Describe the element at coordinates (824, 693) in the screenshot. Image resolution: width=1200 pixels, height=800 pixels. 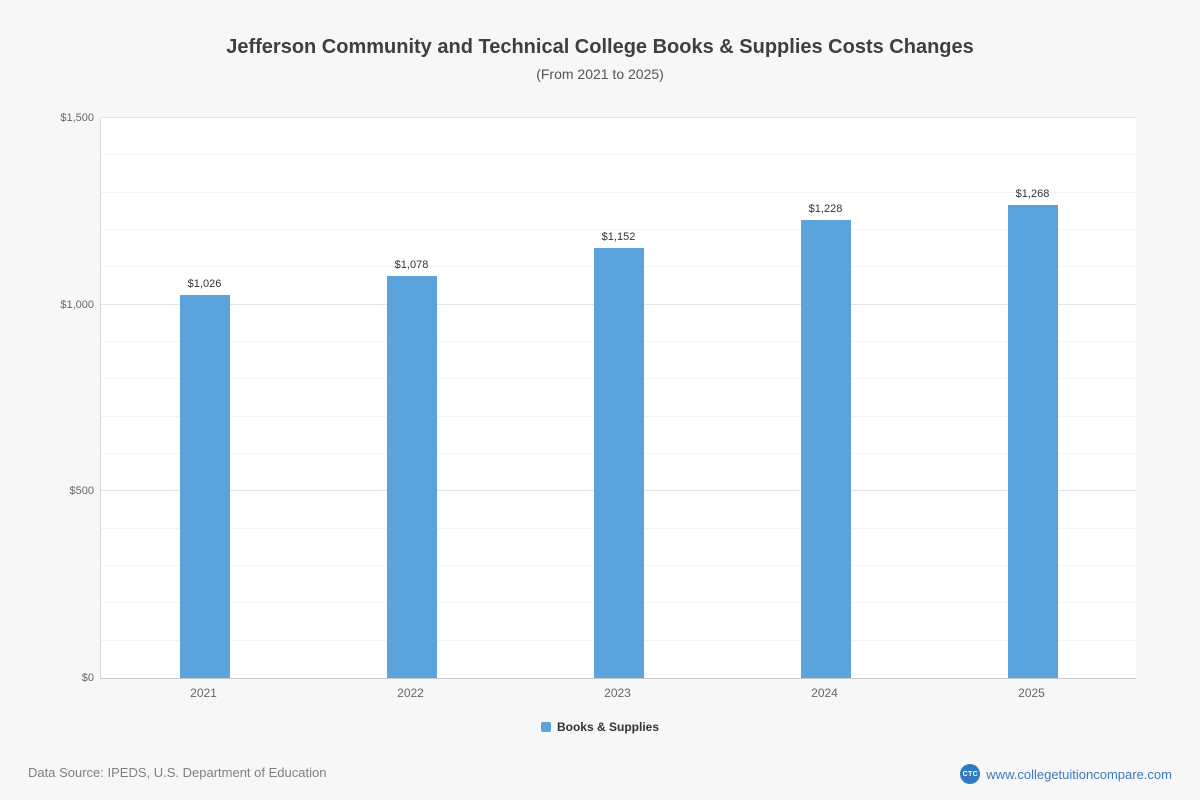
I see `x-axis-tick-label: 2024` at that location.